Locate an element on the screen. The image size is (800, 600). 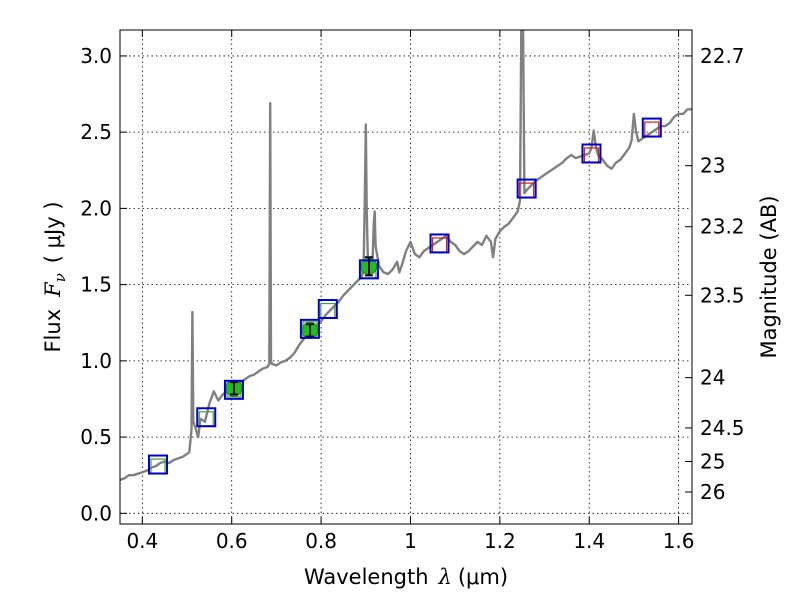
y-tick-label: 1.5 is located at coordinates (96, 285).